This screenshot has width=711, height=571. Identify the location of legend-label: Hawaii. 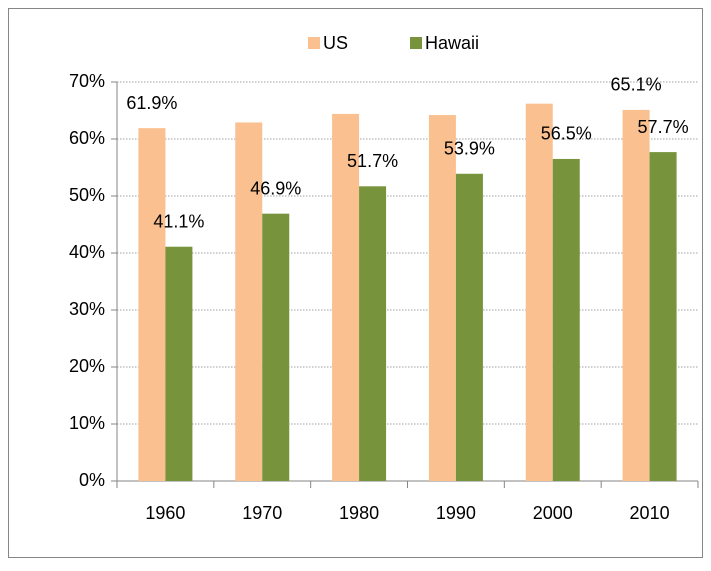
(452, 43).